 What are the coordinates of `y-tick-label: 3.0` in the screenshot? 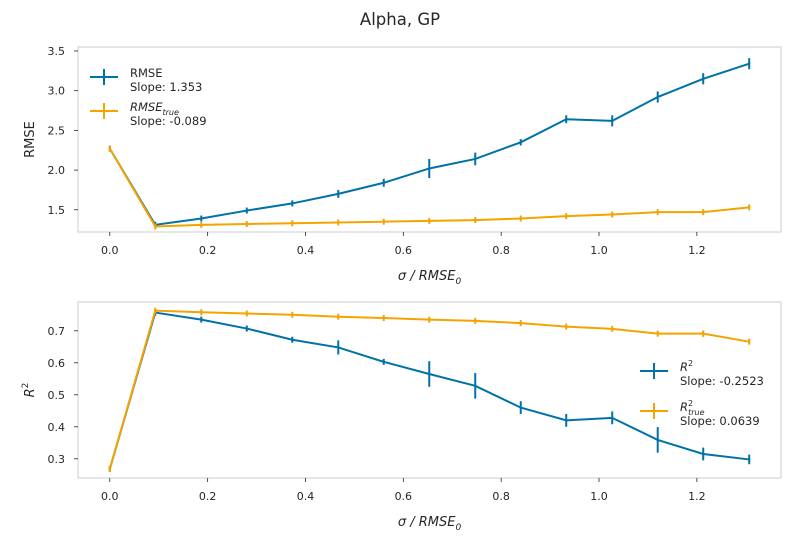 It's located at (57, 91).